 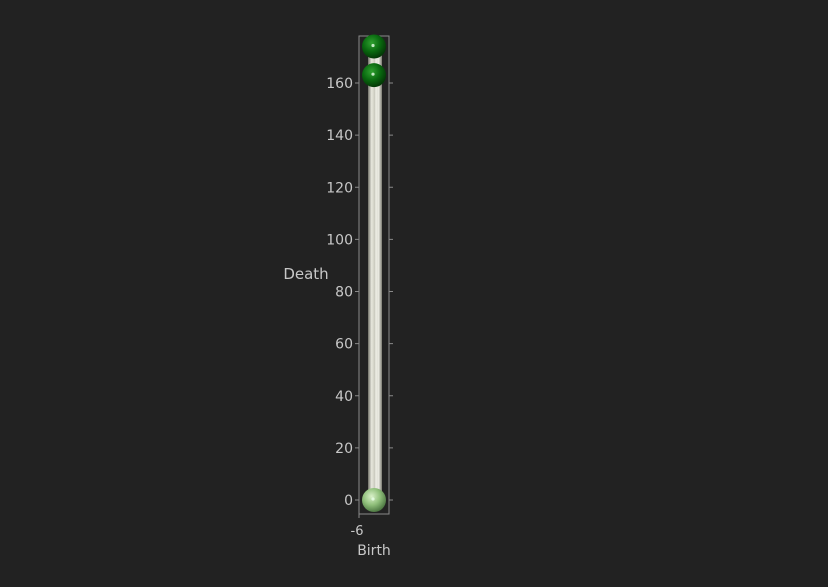 What do you see at coordinates (344, 293) in the screenshot?
I see `y-tick-label: 80` at bounding box center [344, 293].